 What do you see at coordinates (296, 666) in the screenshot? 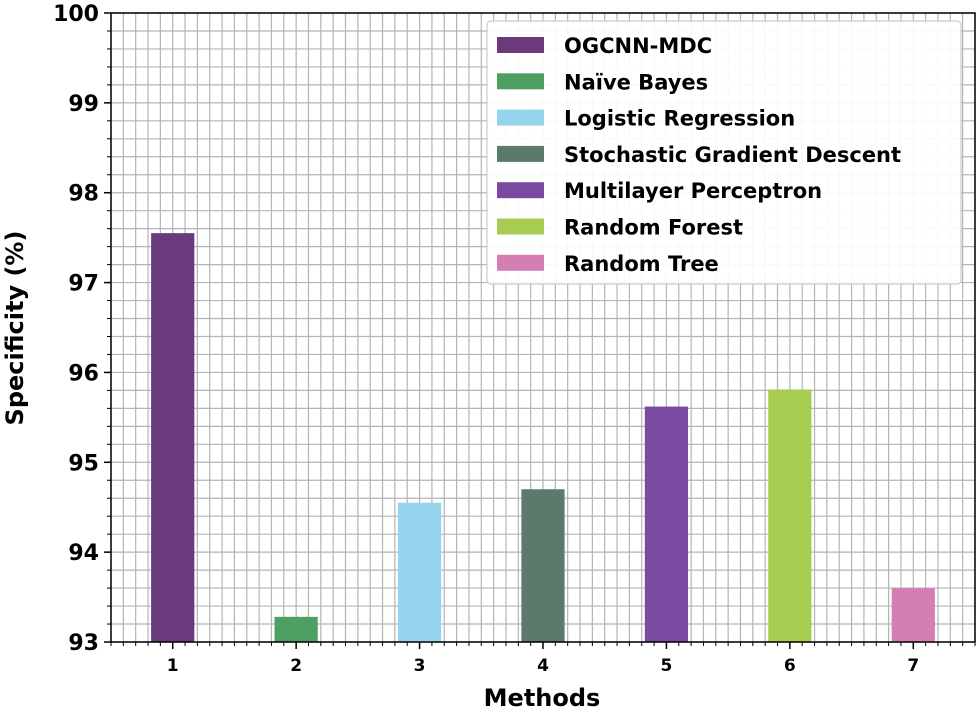
I see `x-tick-label: 2` at bounding box center [296, 666].